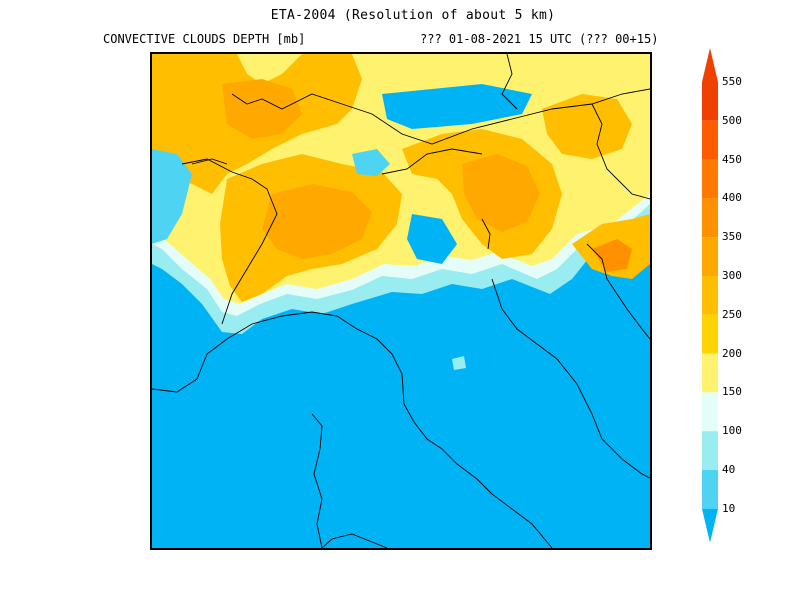 Image resolution: width=800 pixels, height=600 pixels. Describe the element at coordinates (745, 300) in the screenshot. I see `colorbar` at that location.